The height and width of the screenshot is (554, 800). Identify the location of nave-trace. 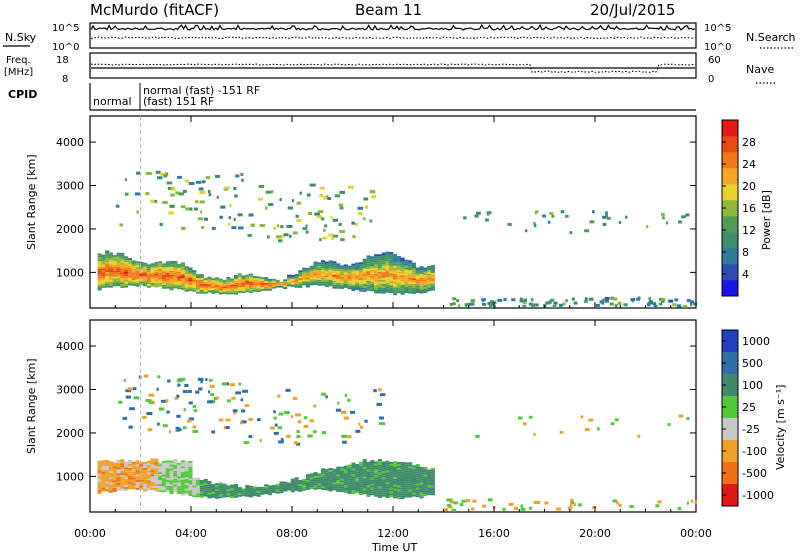
(393, 68).